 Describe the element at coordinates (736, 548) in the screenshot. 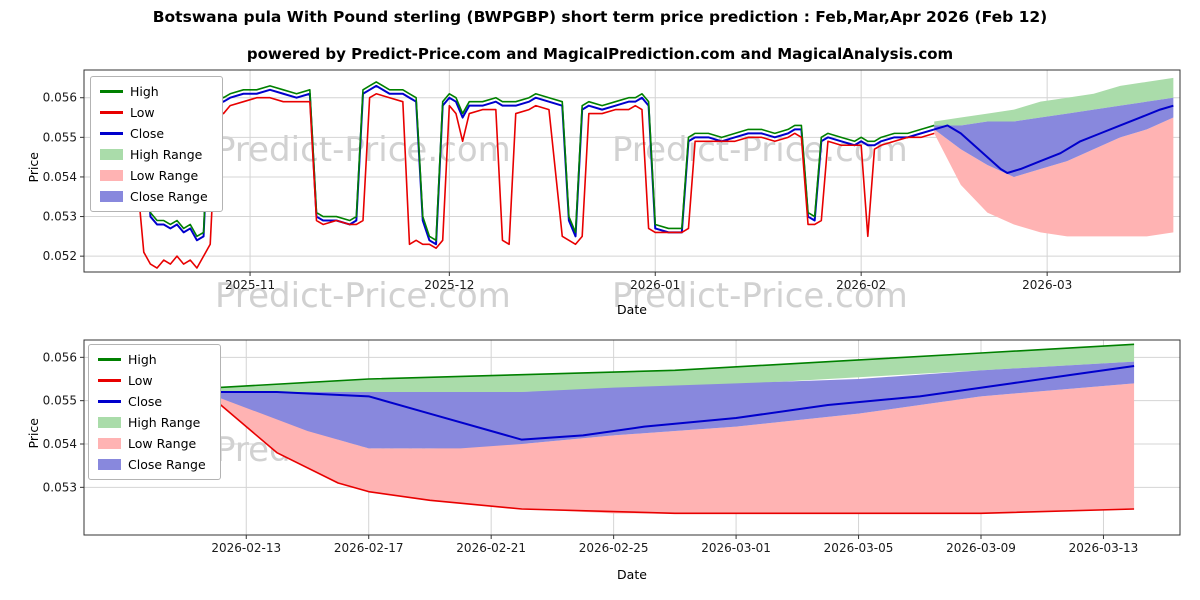

I see `x-tick-label: 2026-03-01` at that location.